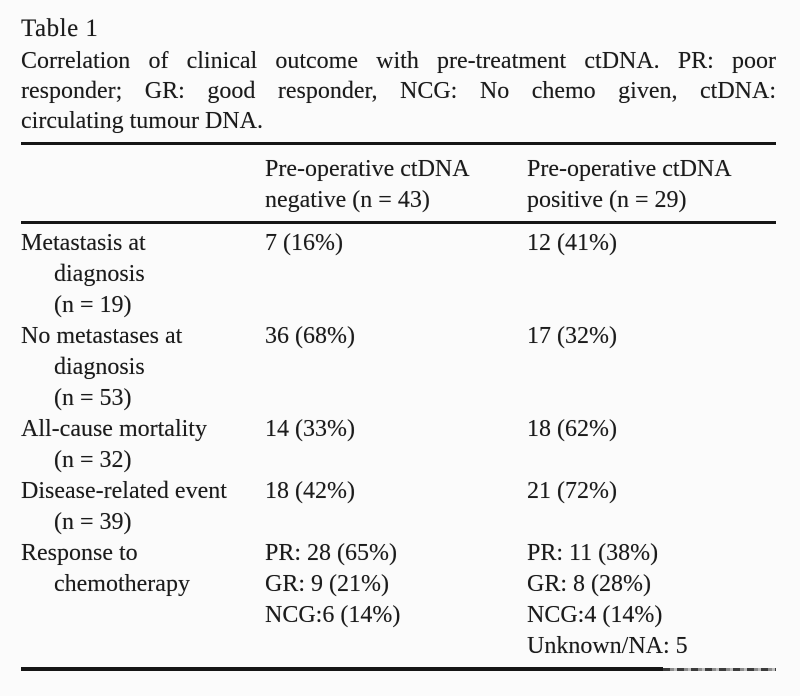 This screenshot has width=800, height=696. What do you see at coordinates (572, 243) in the screenshot?
I see `cell-value: 12 (41%)` at bounding box center [572, 243].